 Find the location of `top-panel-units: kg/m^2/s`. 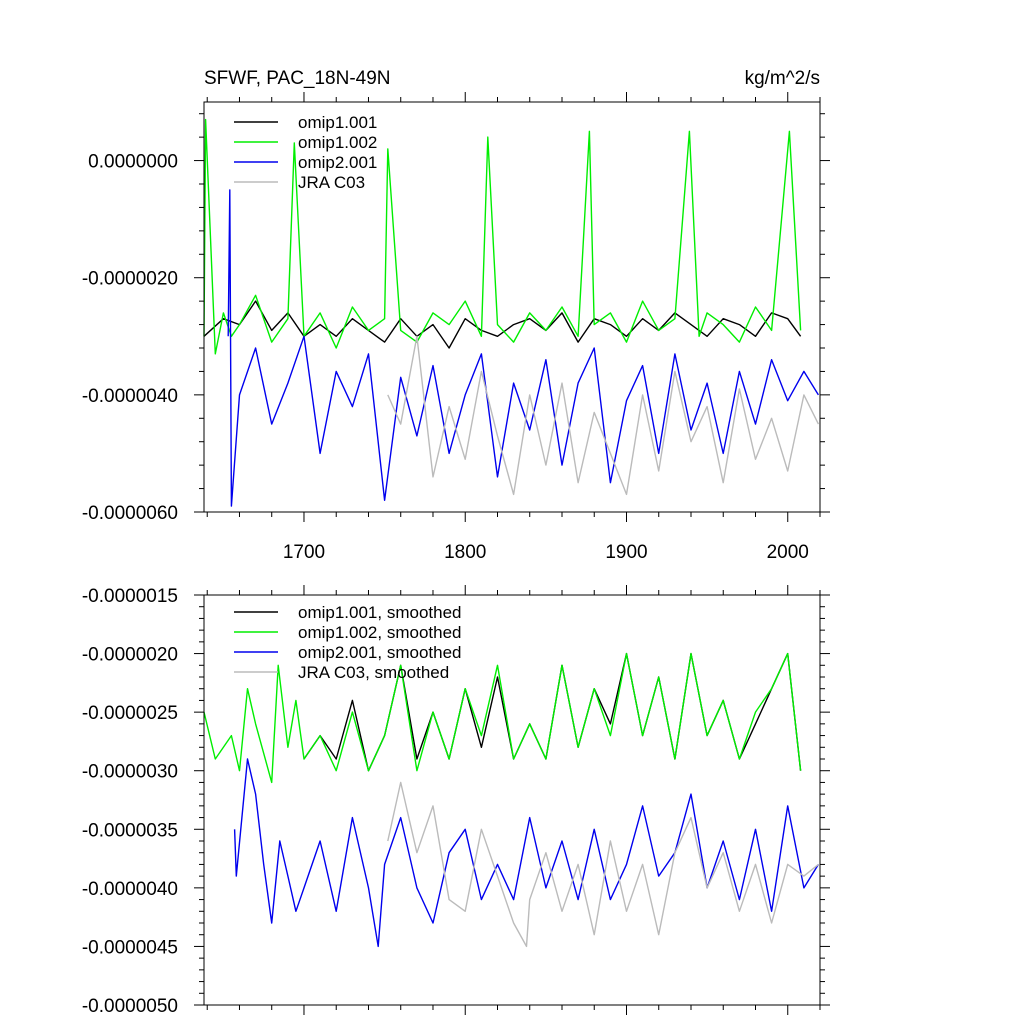

top-panel-units: kg/m^2/s is located at coordinates (782, 78).